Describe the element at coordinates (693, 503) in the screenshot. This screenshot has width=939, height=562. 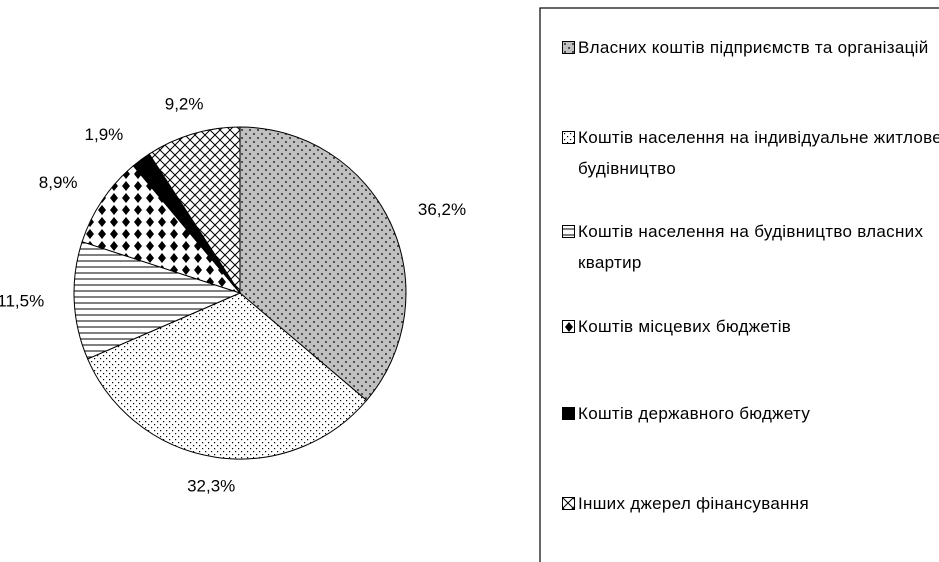
I see `legend-label: Інших джерел фінансування` at that location.